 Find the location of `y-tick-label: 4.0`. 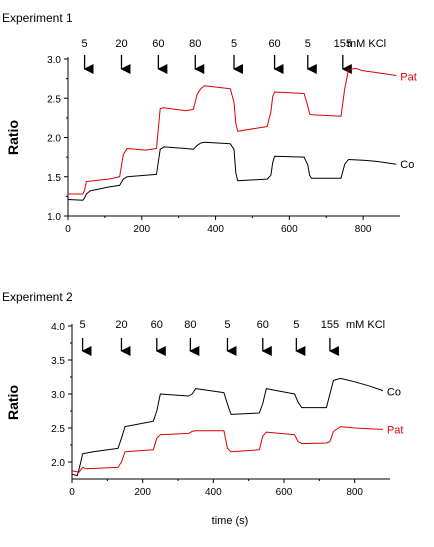

y-tick-label: 4.0 is located at coordinates (58, 327).